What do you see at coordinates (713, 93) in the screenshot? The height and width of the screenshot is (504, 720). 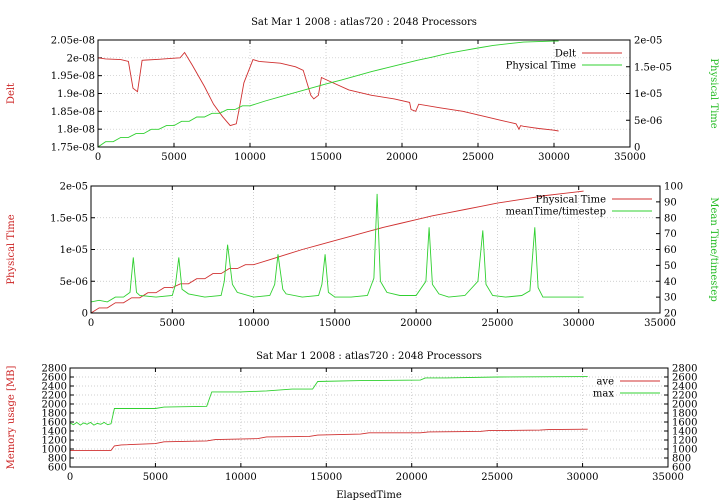 I see `y2-axis-label: Physical Time` at bounding box center [713, 93].